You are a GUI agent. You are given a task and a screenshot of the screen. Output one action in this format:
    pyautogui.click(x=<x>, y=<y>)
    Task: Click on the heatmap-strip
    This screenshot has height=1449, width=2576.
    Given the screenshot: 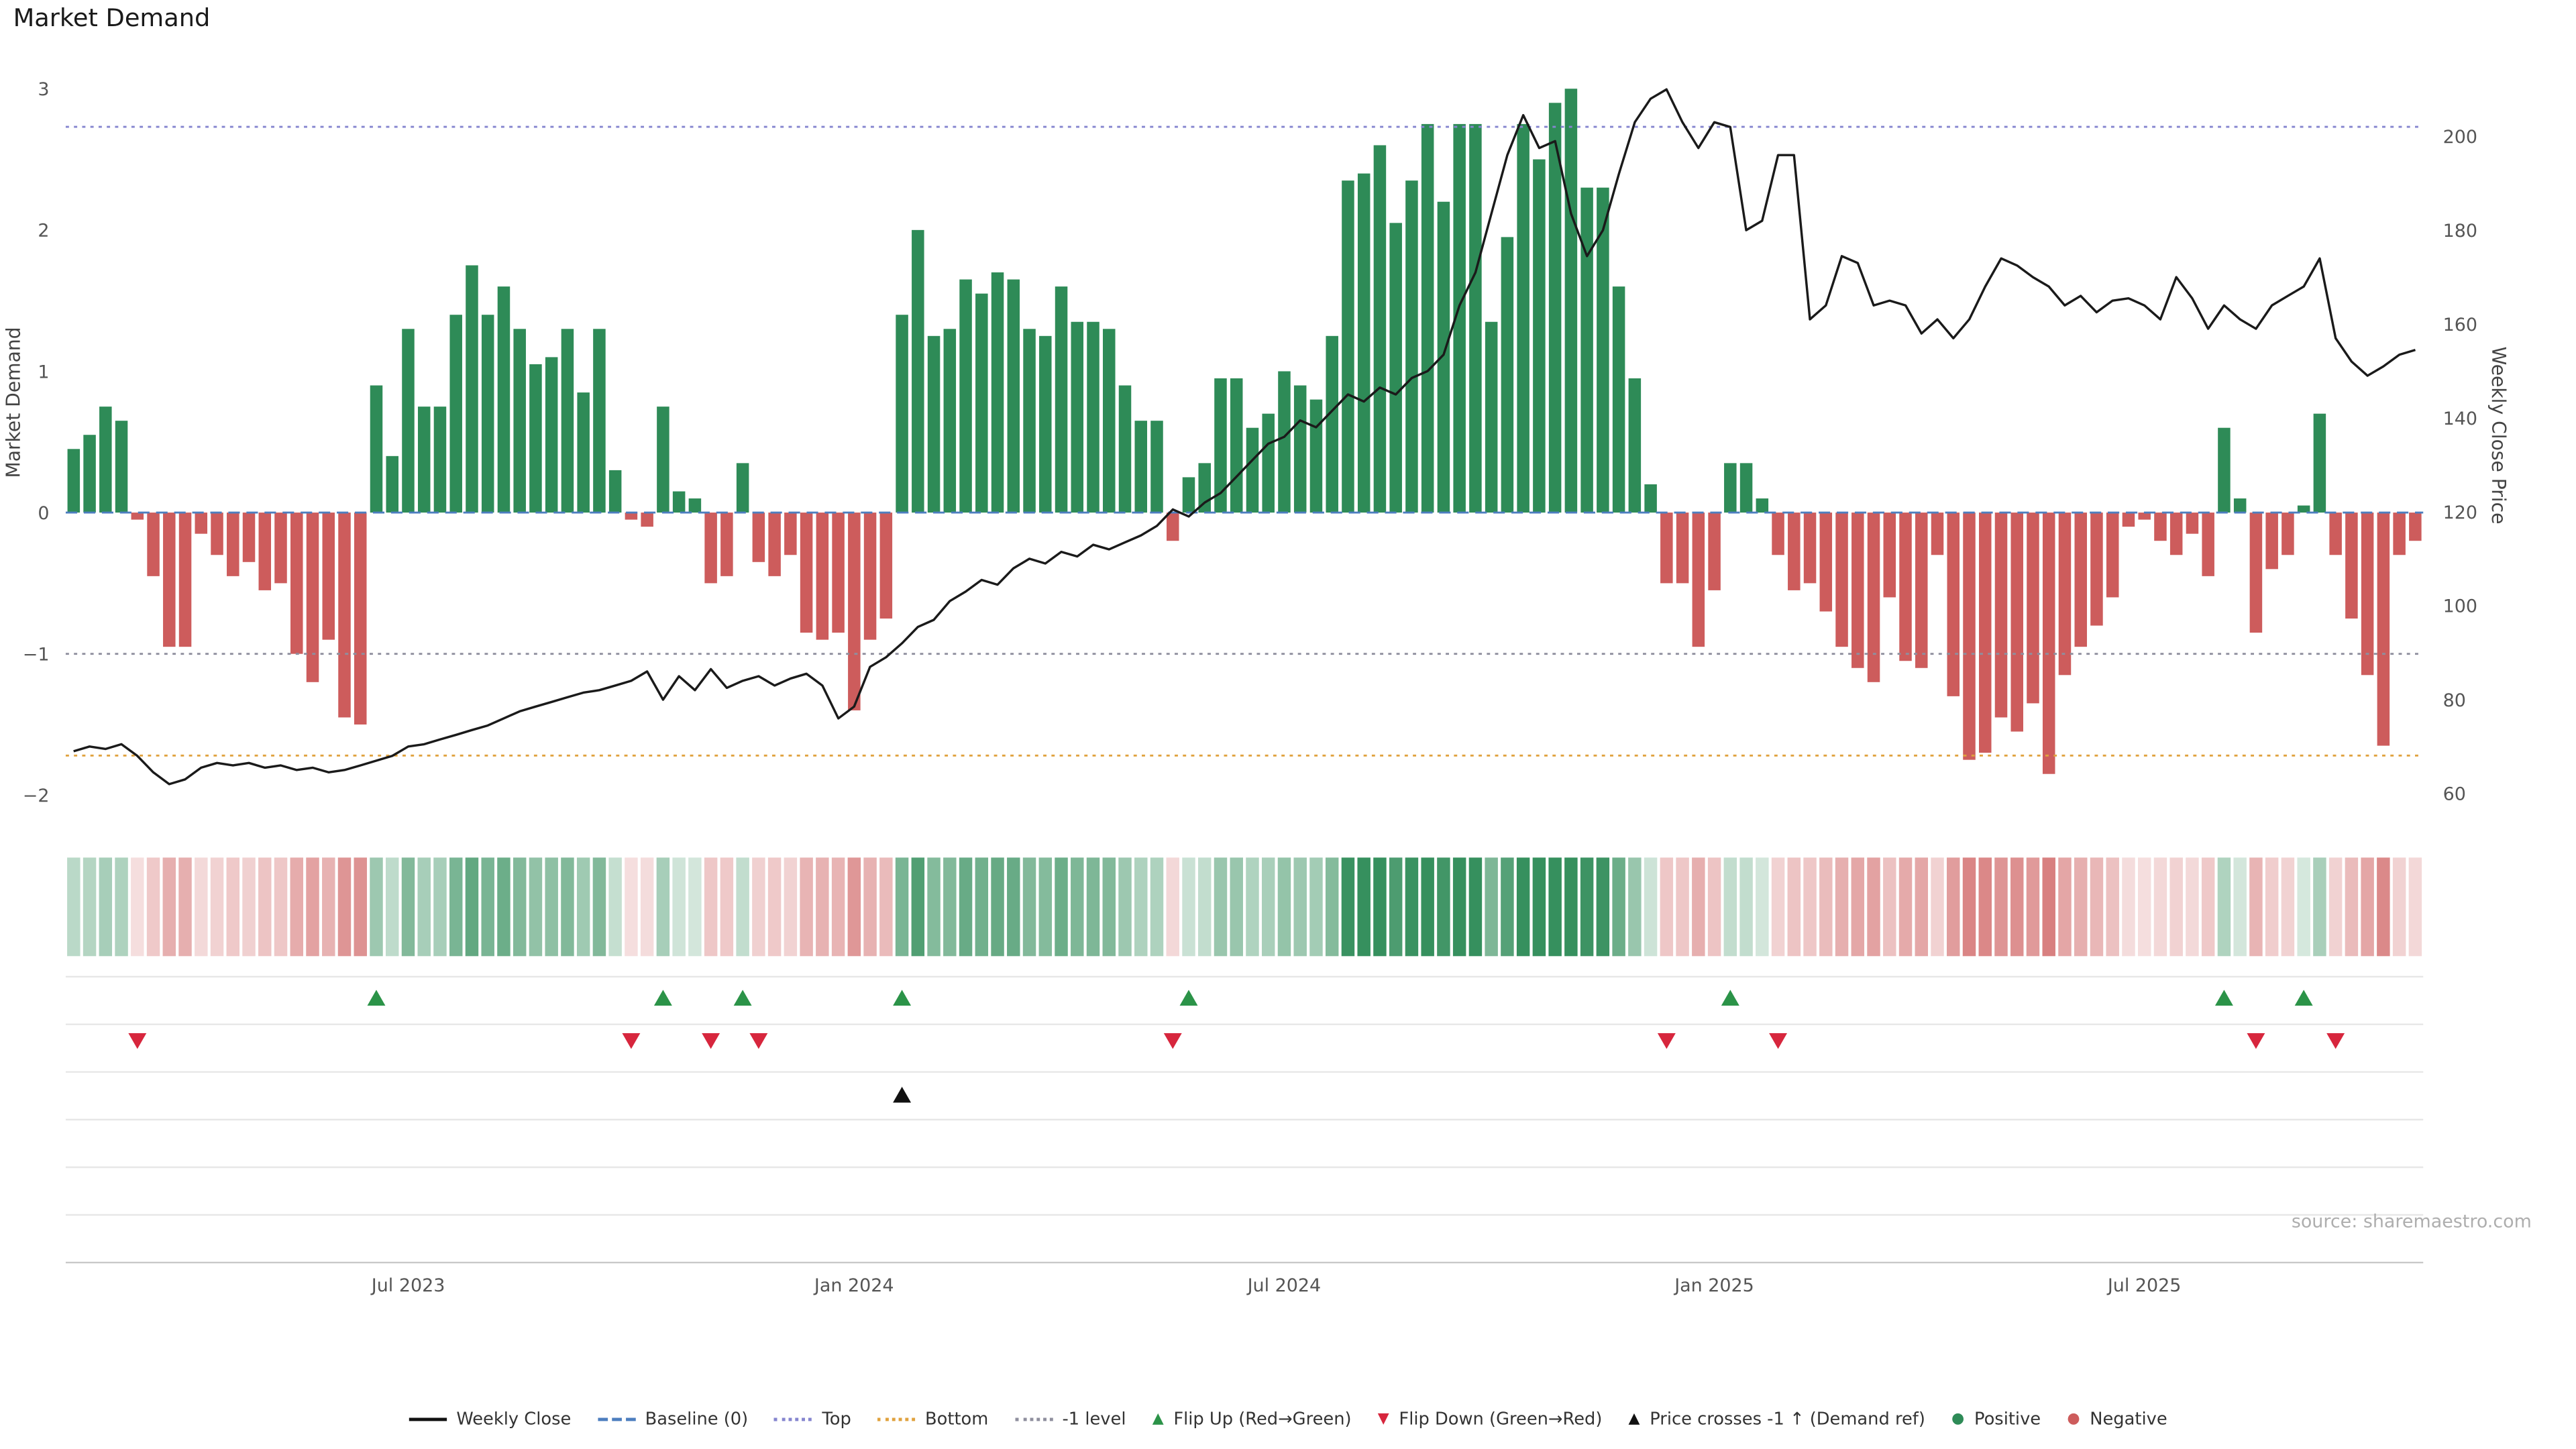 What is the action you would take?
    pyautogui.click(x=1244, y=907)
    